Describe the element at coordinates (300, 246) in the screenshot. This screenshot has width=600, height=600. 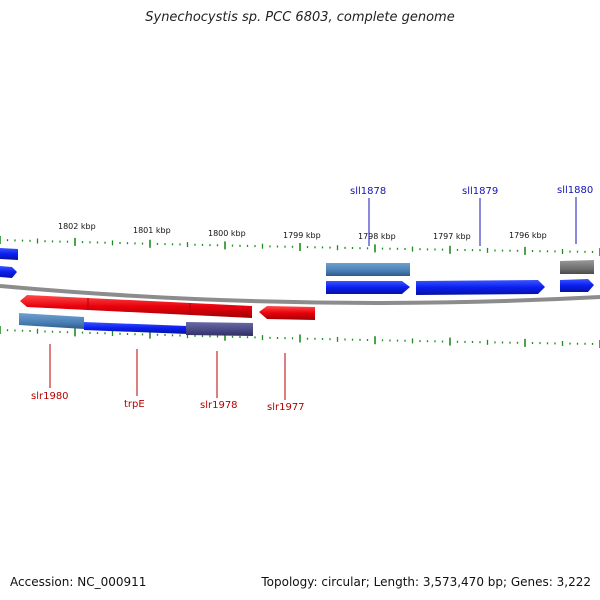
I see `upper-tick-track` at that location.